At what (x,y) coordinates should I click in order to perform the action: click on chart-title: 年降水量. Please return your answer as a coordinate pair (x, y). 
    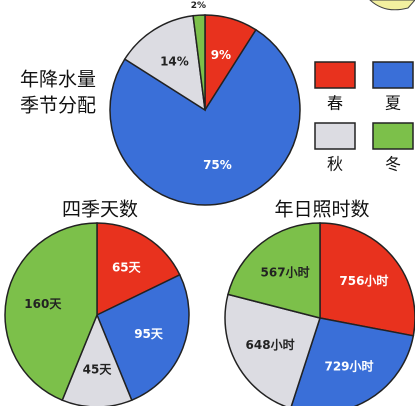
    Looking at the image, I should click on (58, 80).